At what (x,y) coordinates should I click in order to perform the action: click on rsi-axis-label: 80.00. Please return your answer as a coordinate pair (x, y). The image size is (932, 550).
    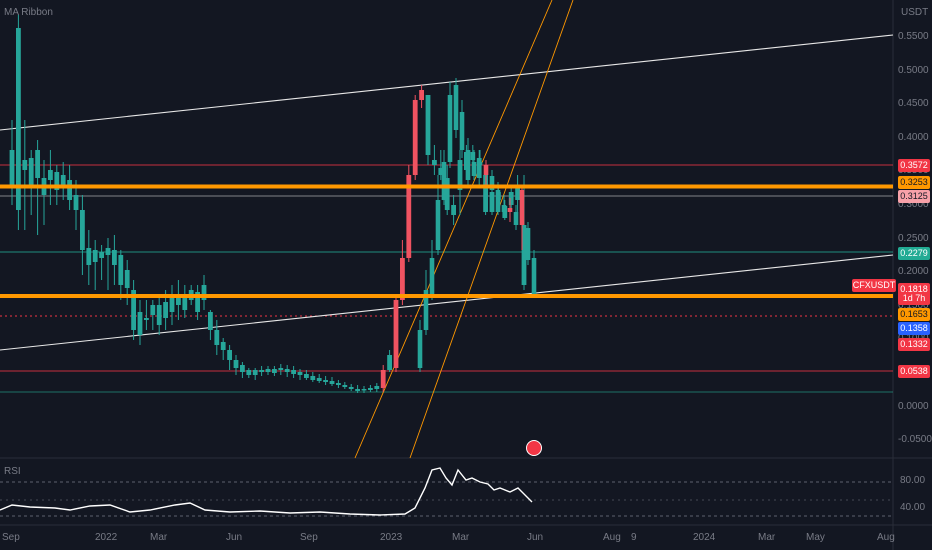
    Looking at the image, I should click on (913, 480).